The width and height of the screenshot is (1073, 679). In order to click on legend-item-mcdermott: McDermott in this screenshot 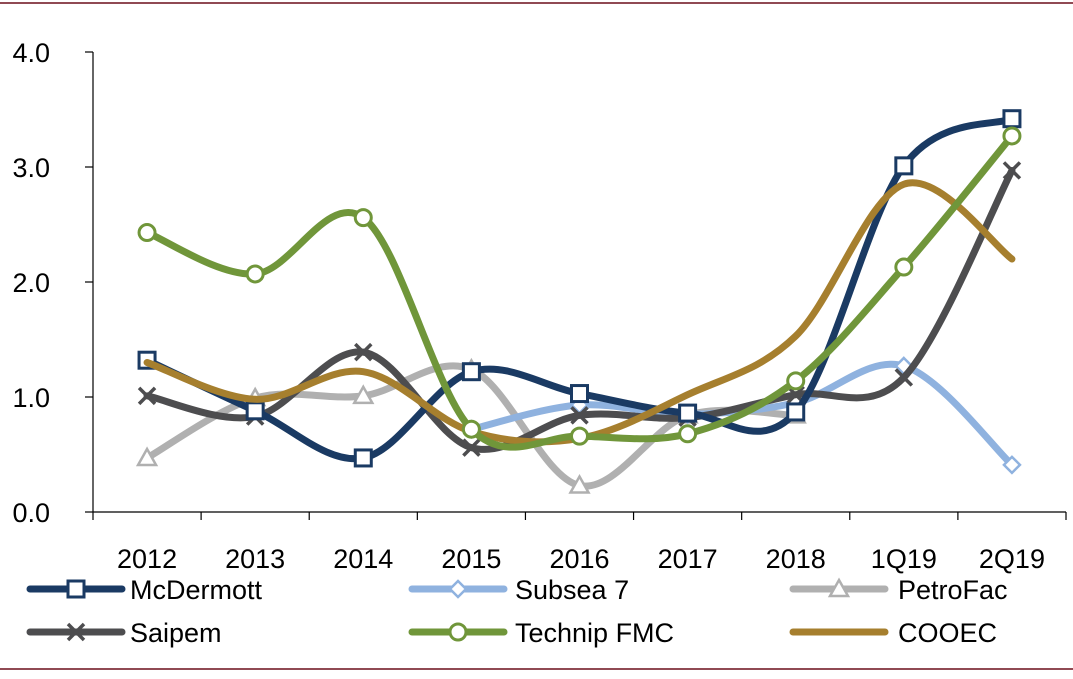, I will do `click(144, 590)`.